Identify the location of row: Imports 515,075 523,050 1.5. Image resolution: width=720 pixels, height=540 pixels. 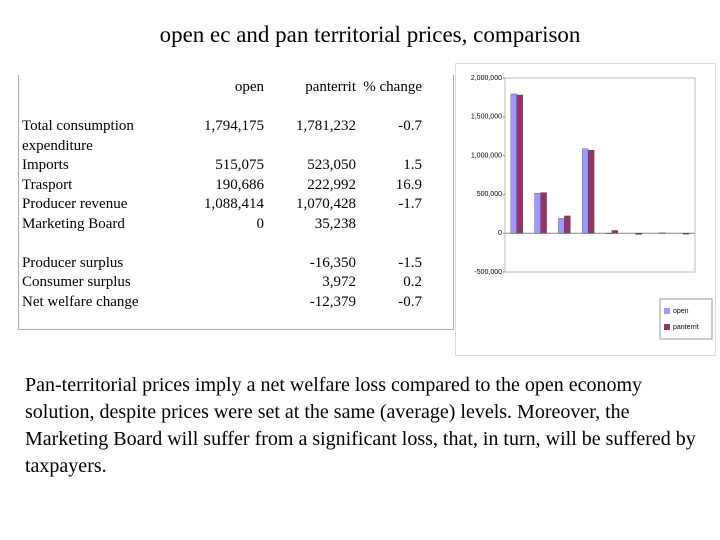
(222, 166).